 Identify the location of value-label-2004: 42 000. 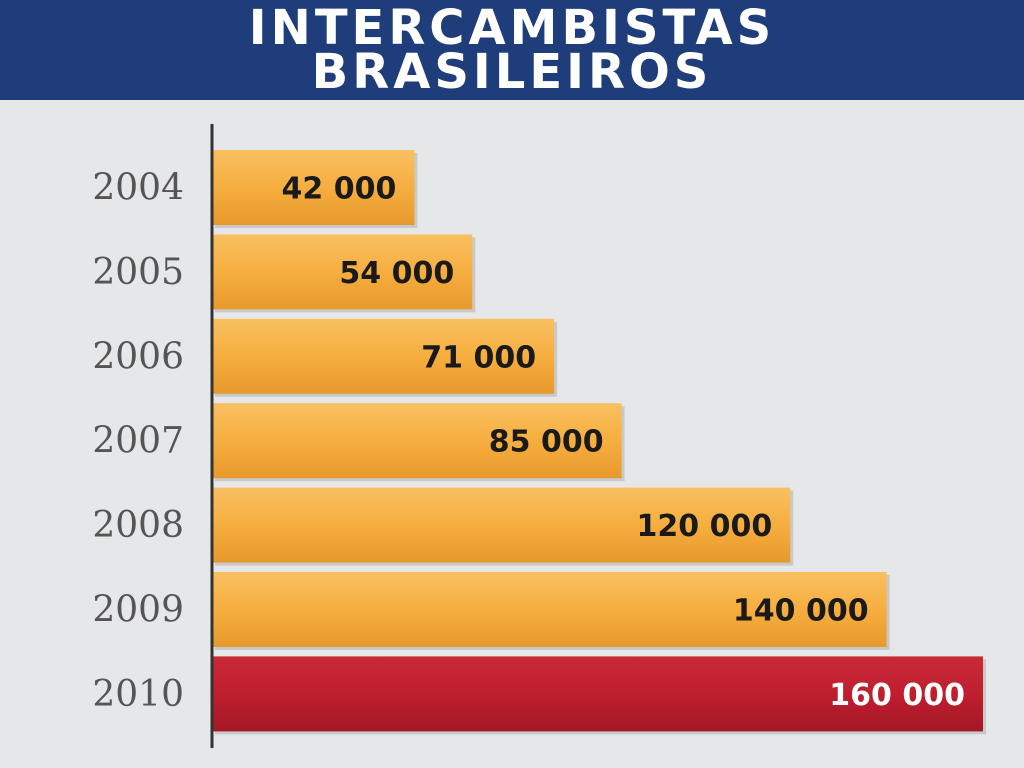
(339, 189).